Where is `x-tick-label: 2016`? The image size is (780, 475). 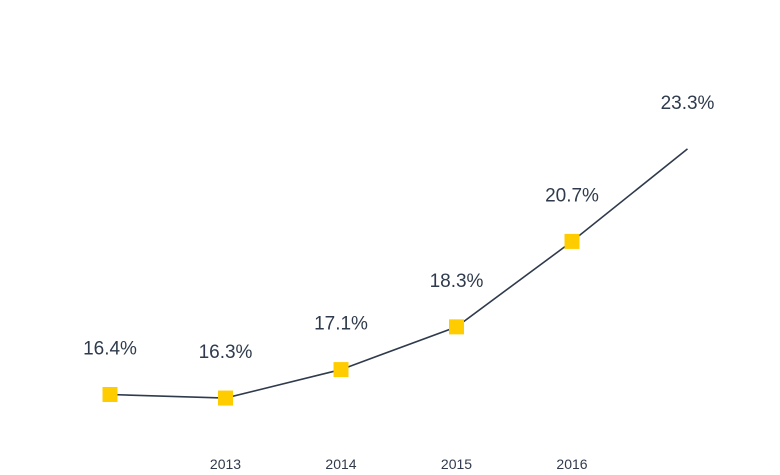
x-tick-label: 2016 is located at coordinates (571, 464).